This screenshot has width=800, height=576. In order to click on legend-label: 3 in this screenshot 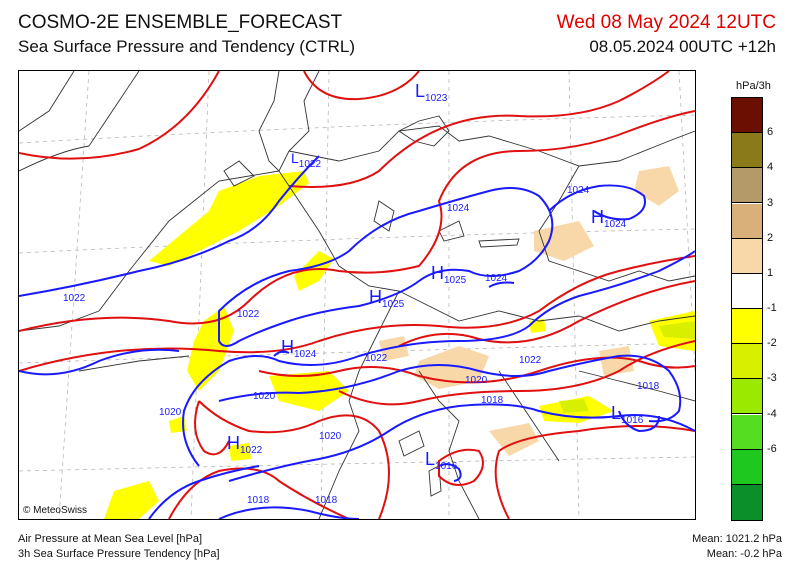, I will do `click(770, 202)`.